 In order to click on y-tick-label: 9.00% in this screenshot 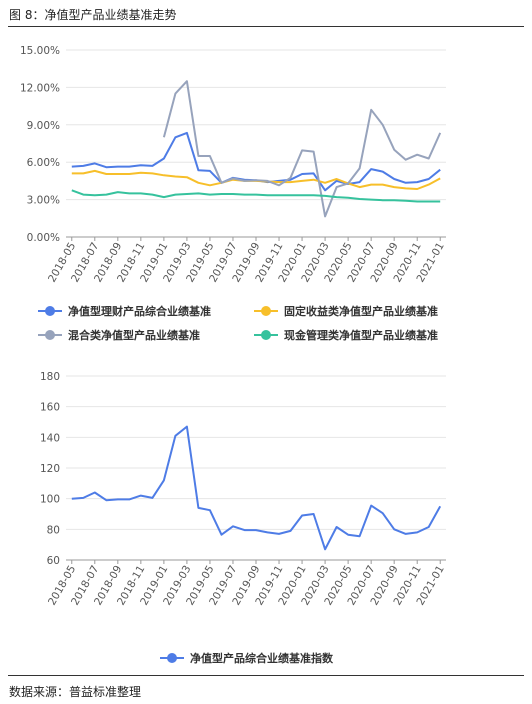, I will do `click(43, 126)`.